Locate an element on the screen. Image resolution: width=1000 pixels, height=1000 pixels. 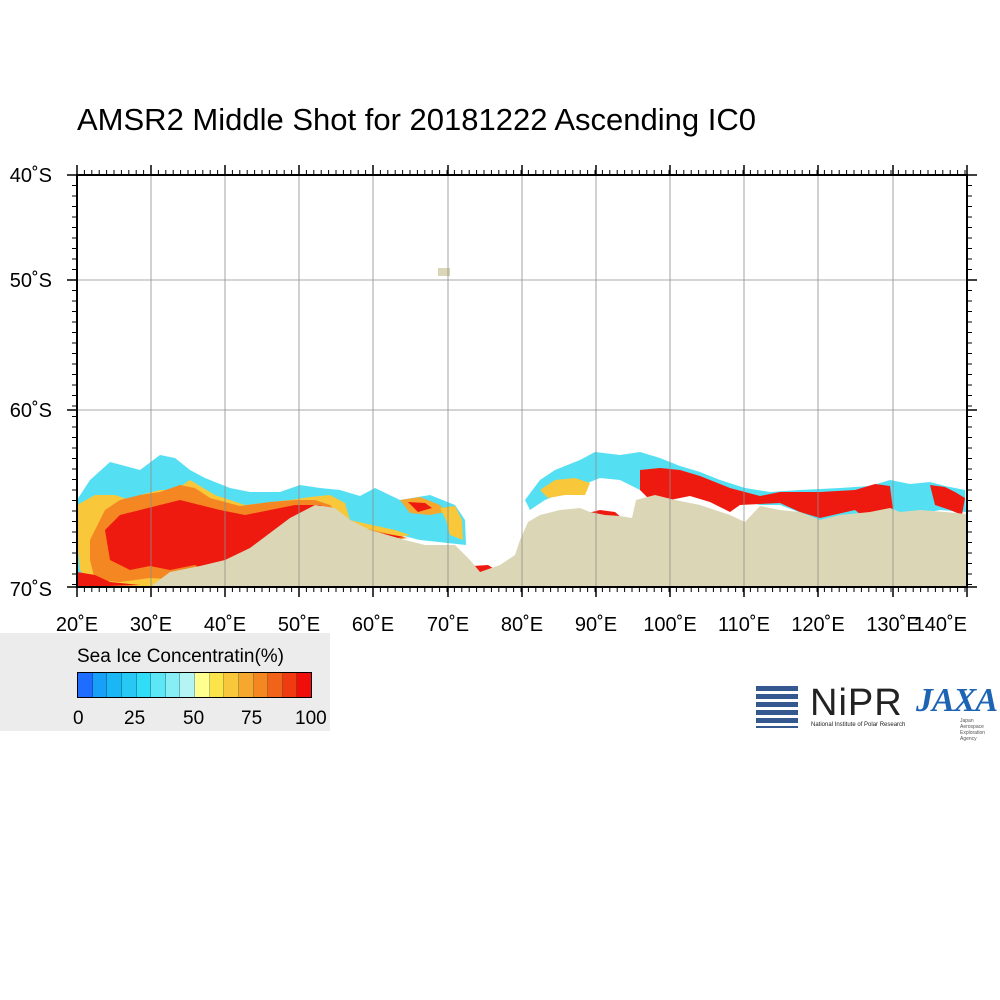
nipr-logo-subtitle: National Institute of Polar Research is located at coordinates (858, 725).